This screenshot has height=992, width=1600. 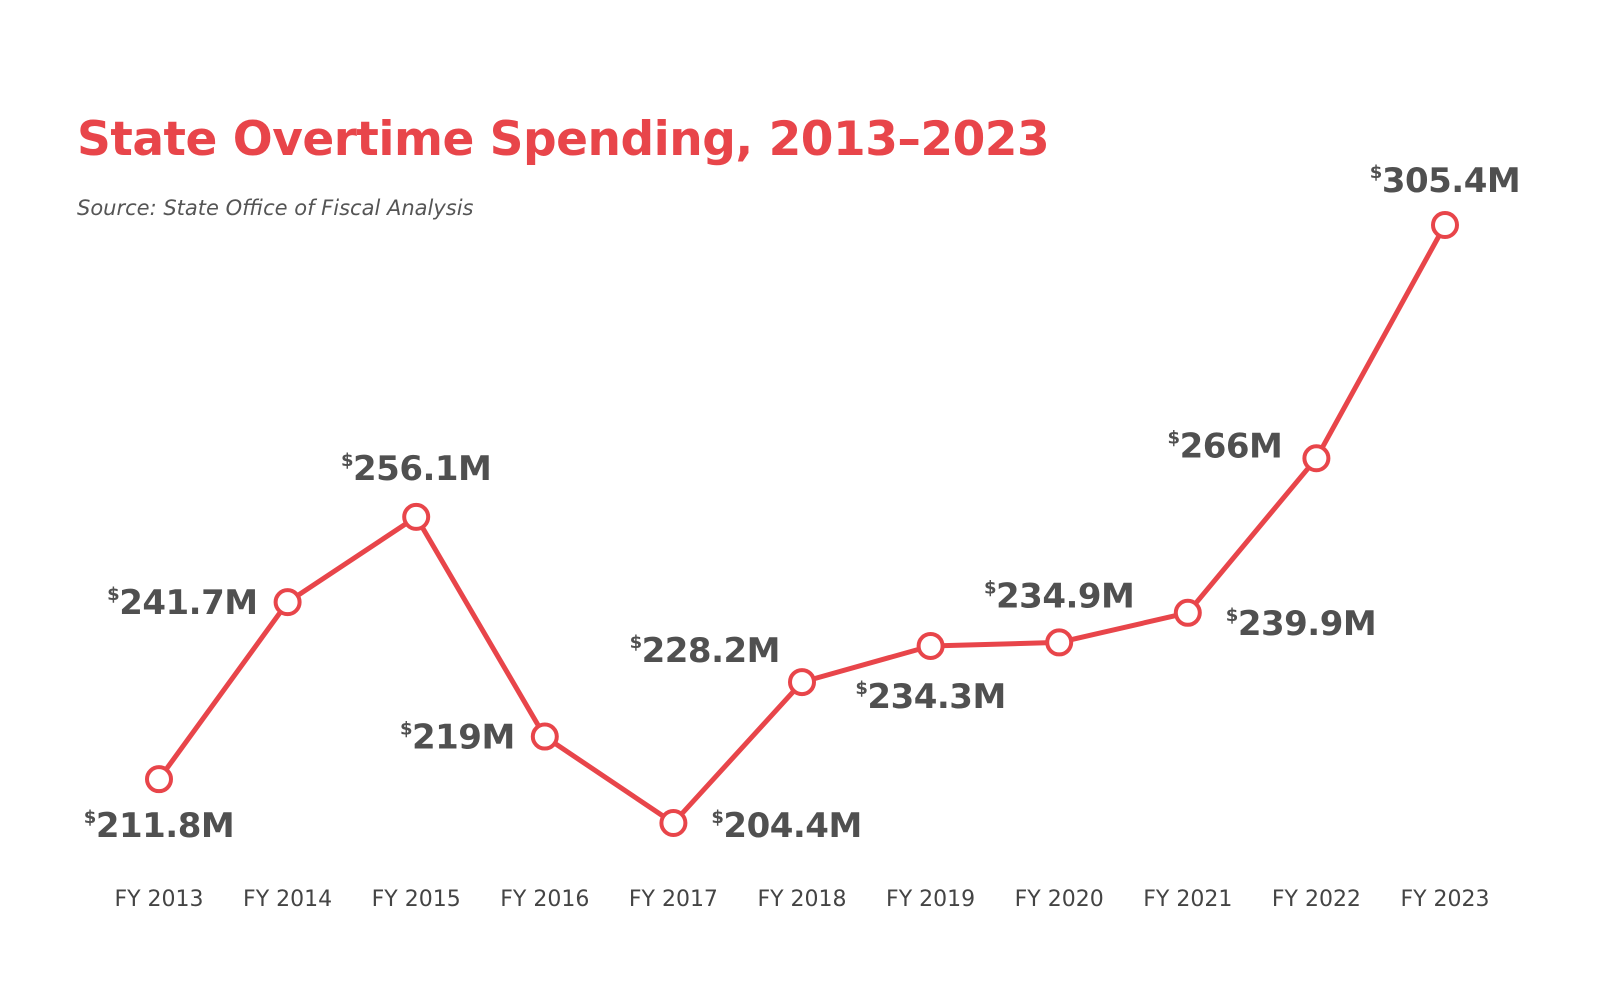 I want to click on data-label-value: 266M, so click(x=1231, y=446).